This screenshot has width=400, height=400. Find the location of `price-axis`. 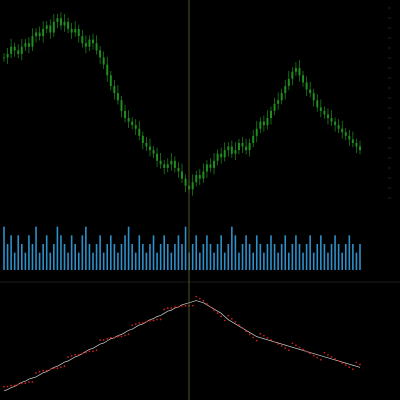

price-axis is located at coordinates (389, 103).